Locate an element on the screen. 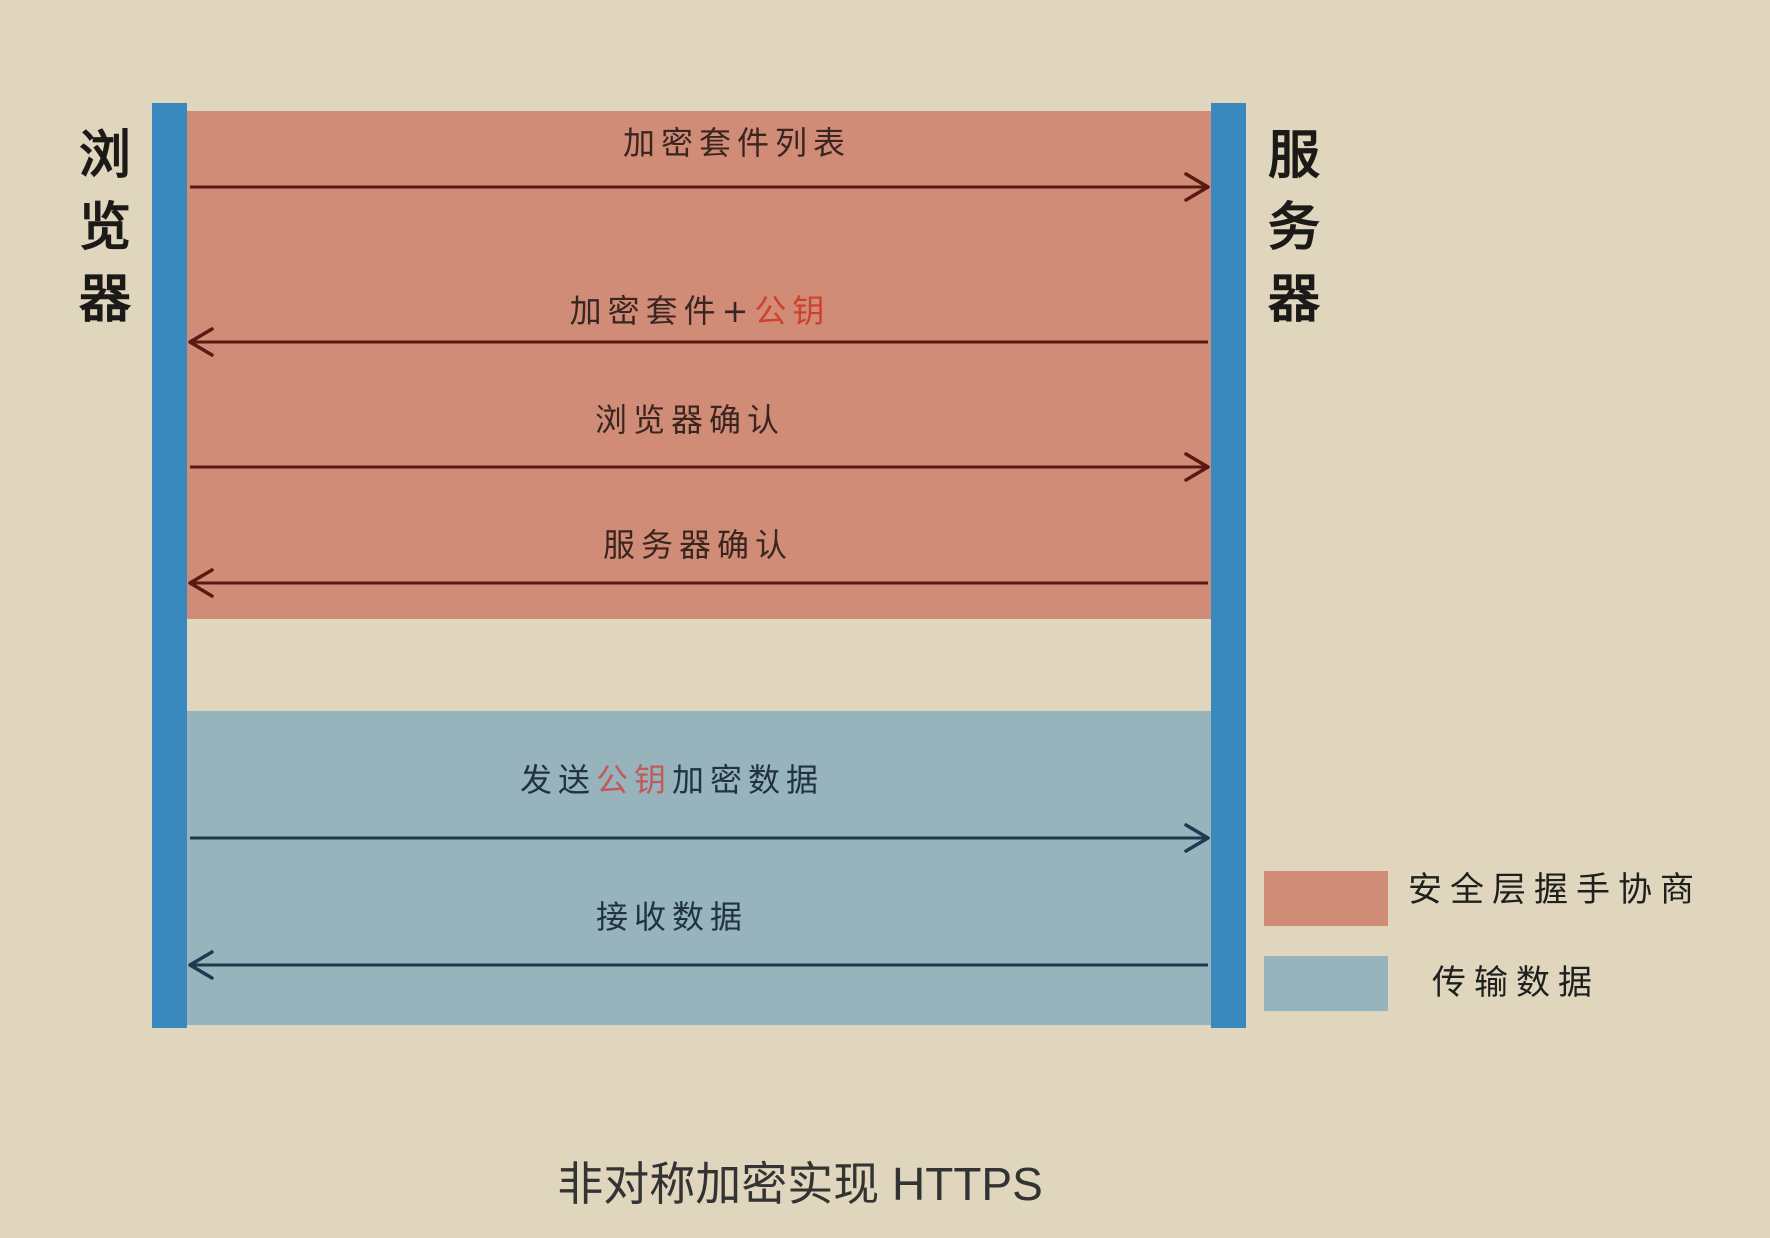 The height and width of the screenshot is (1238, 1770). message-label-cipher-suites: 加密套件列表 is located at coordinates (737, 141).